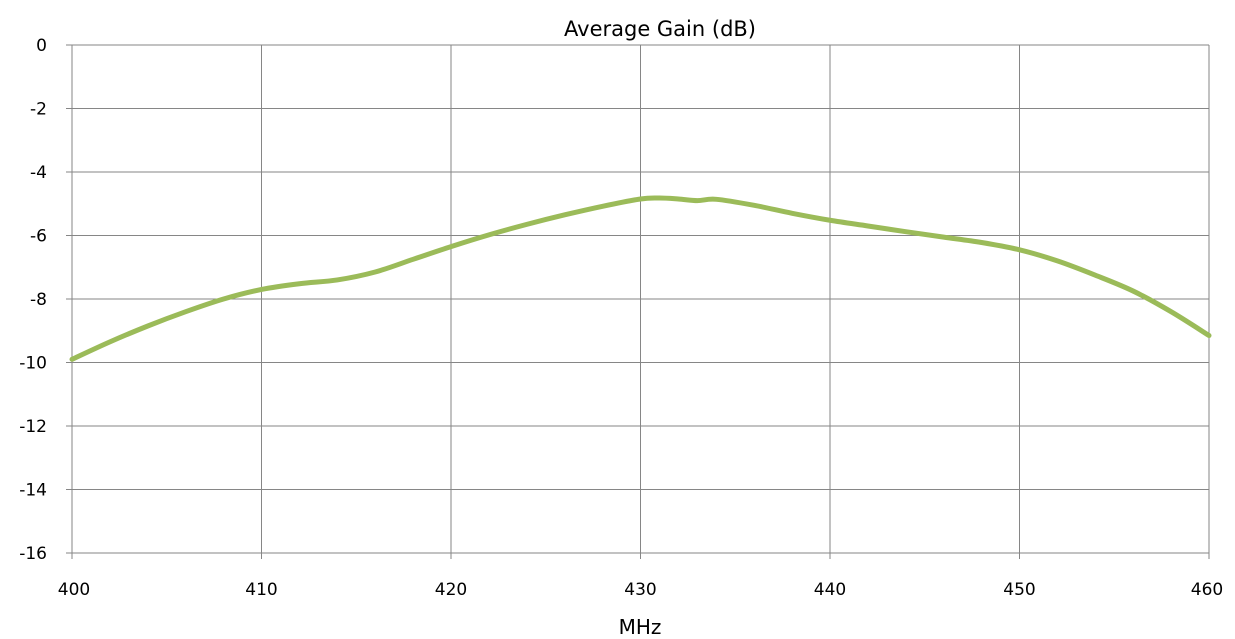 The image size is (1235, 639). Describe the element at coordinates (33, 554) in the screenshot. I see `y-tick-label: -16` at that location.